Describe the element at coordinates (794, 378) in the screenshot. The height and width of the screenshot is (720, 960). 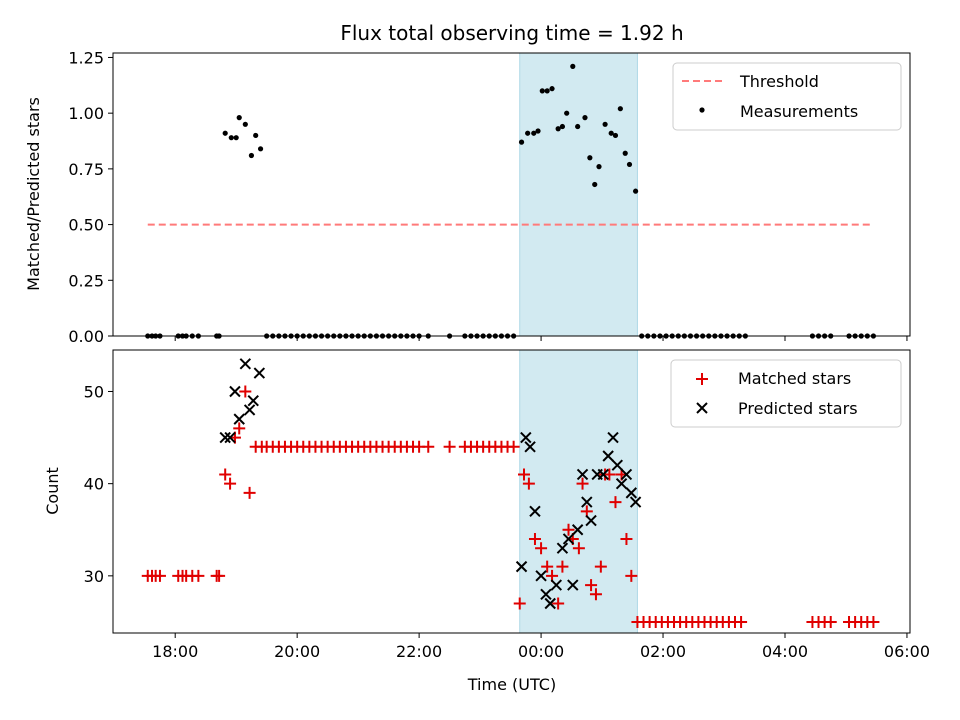
I see `legend-matched-label: Matched stars` at that location.